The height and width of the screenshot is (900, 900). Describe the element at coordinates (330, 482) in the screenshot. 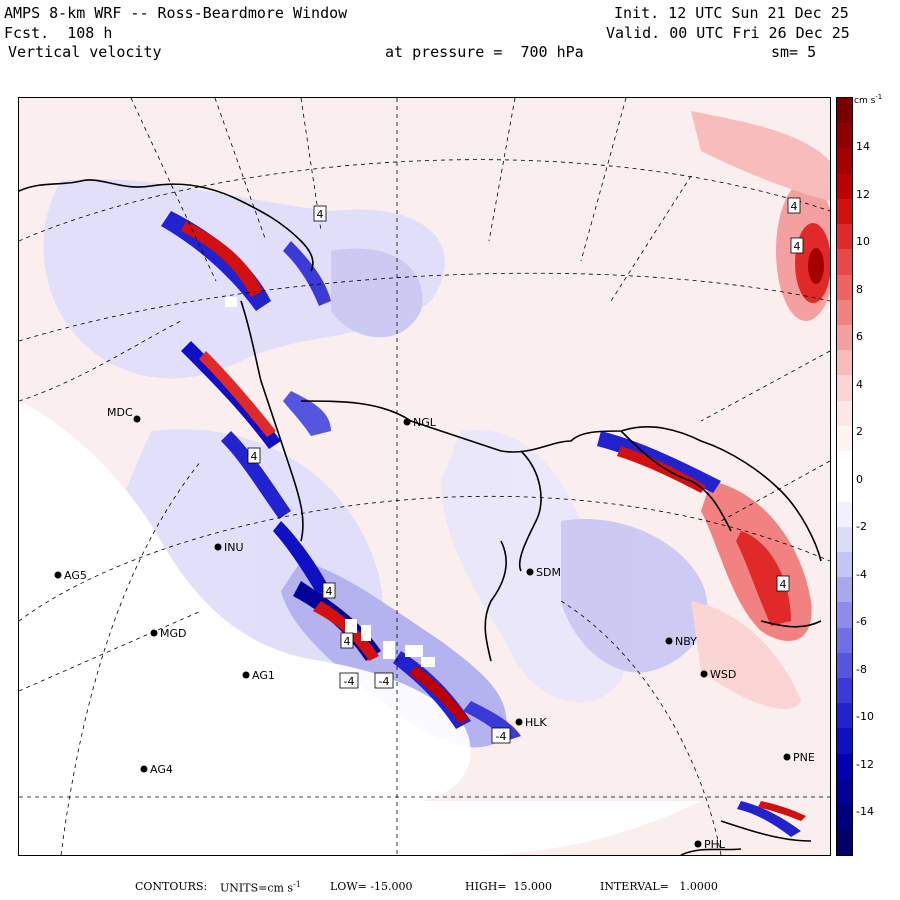

I see `terrain-mask-blocks` at that location.